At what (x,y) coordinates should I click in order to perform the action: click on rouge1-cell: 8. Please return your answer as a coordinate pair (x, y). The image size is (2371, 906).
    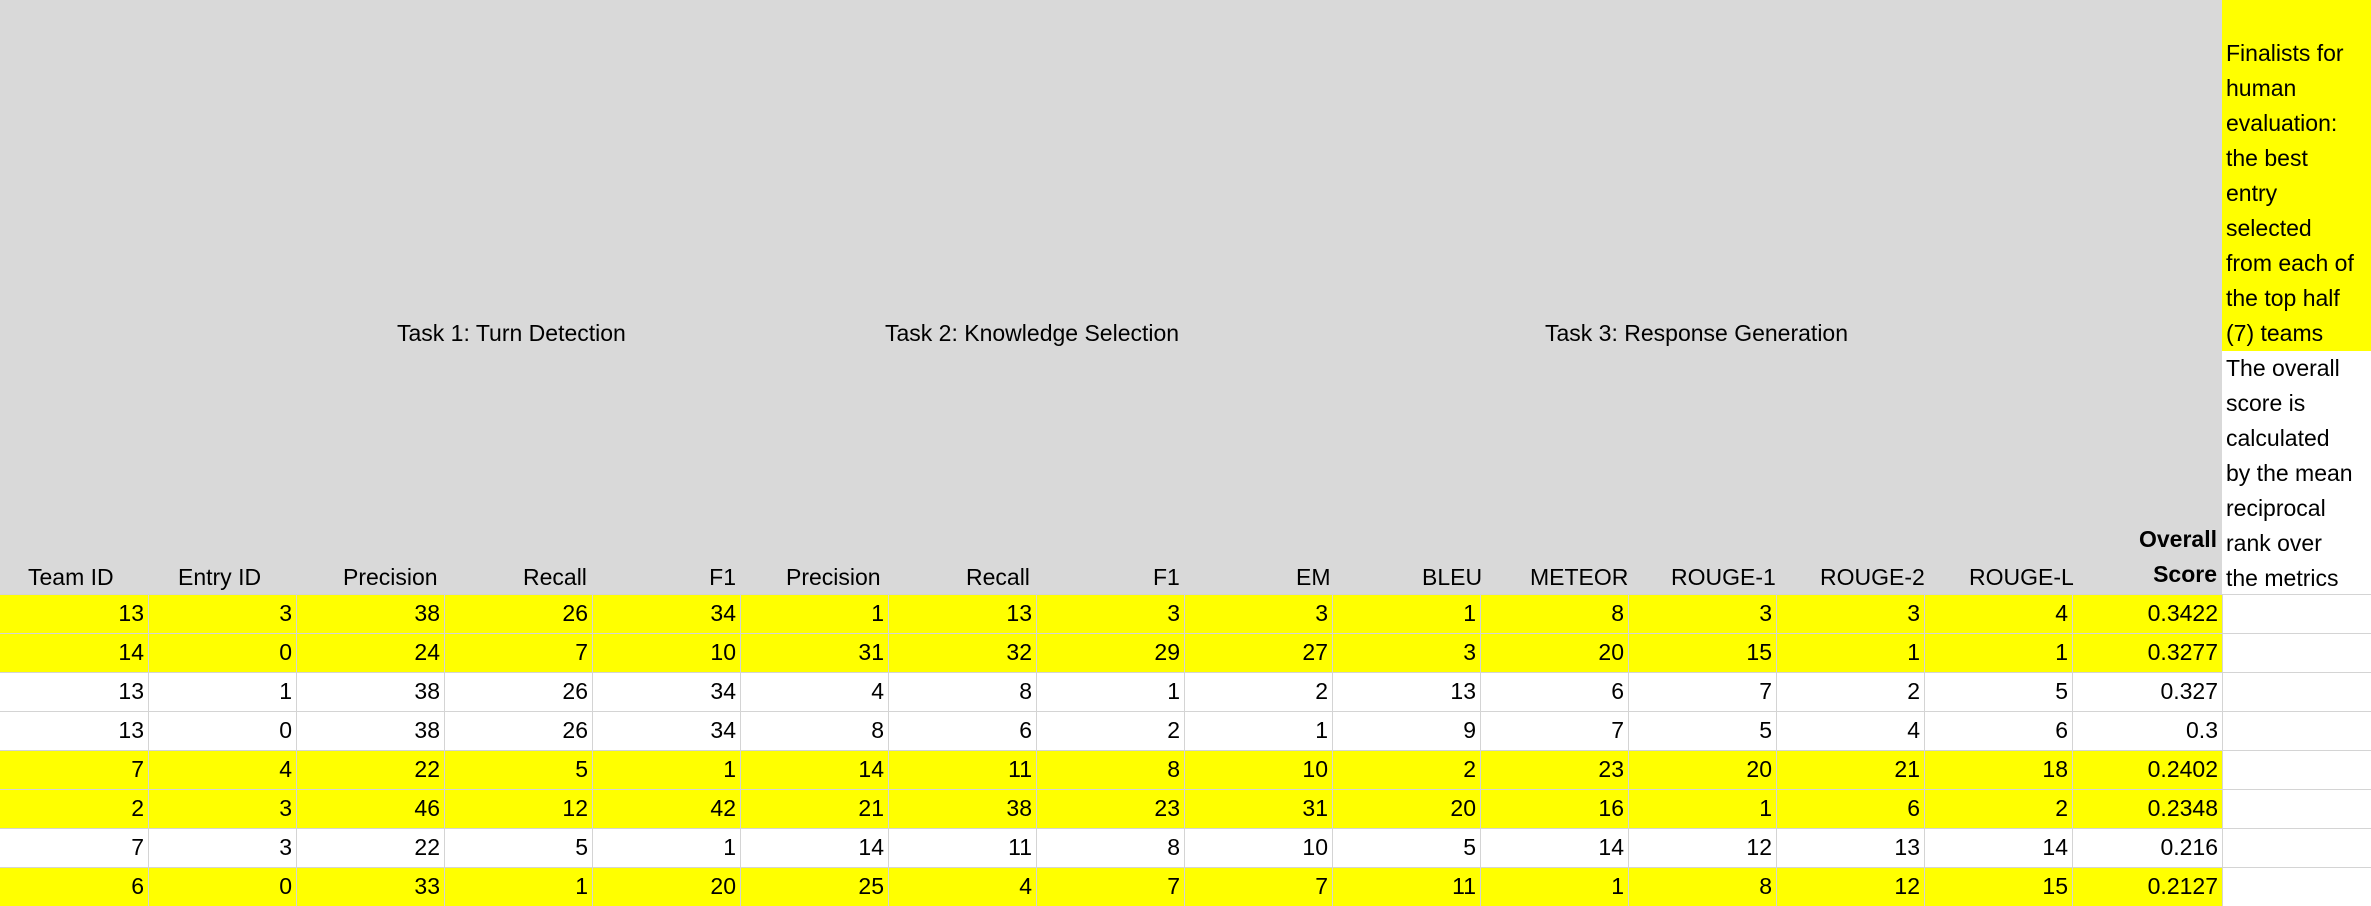
    Looking at the image, I should click on (1765, 886).